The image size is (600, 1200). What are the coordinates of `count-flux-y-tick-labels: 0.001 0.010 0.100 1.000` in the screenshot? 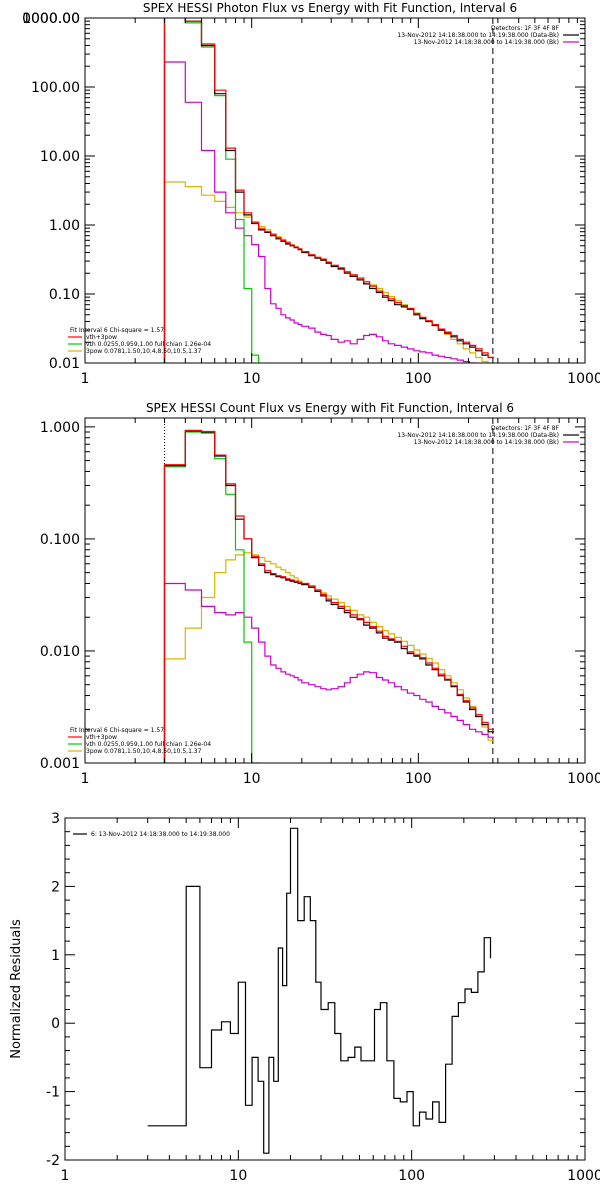 It's located at (60, 596).